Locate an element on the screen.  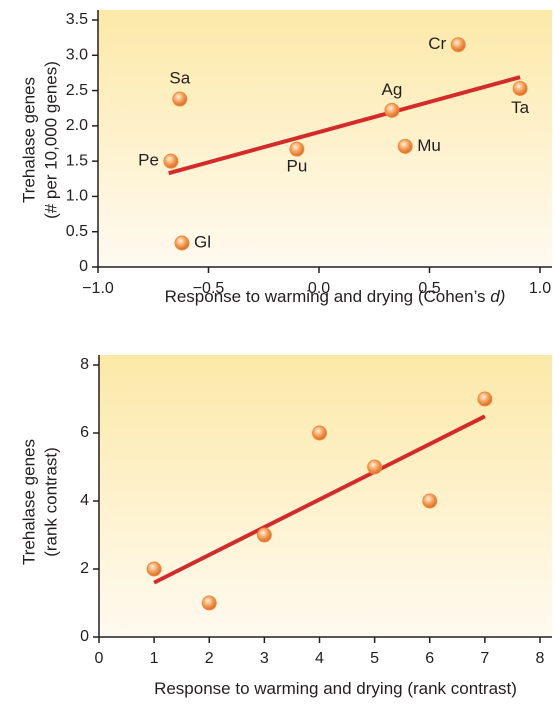
x-label-part: Response to warming and drying (Cohen’s is located at coordinates (328, 296).